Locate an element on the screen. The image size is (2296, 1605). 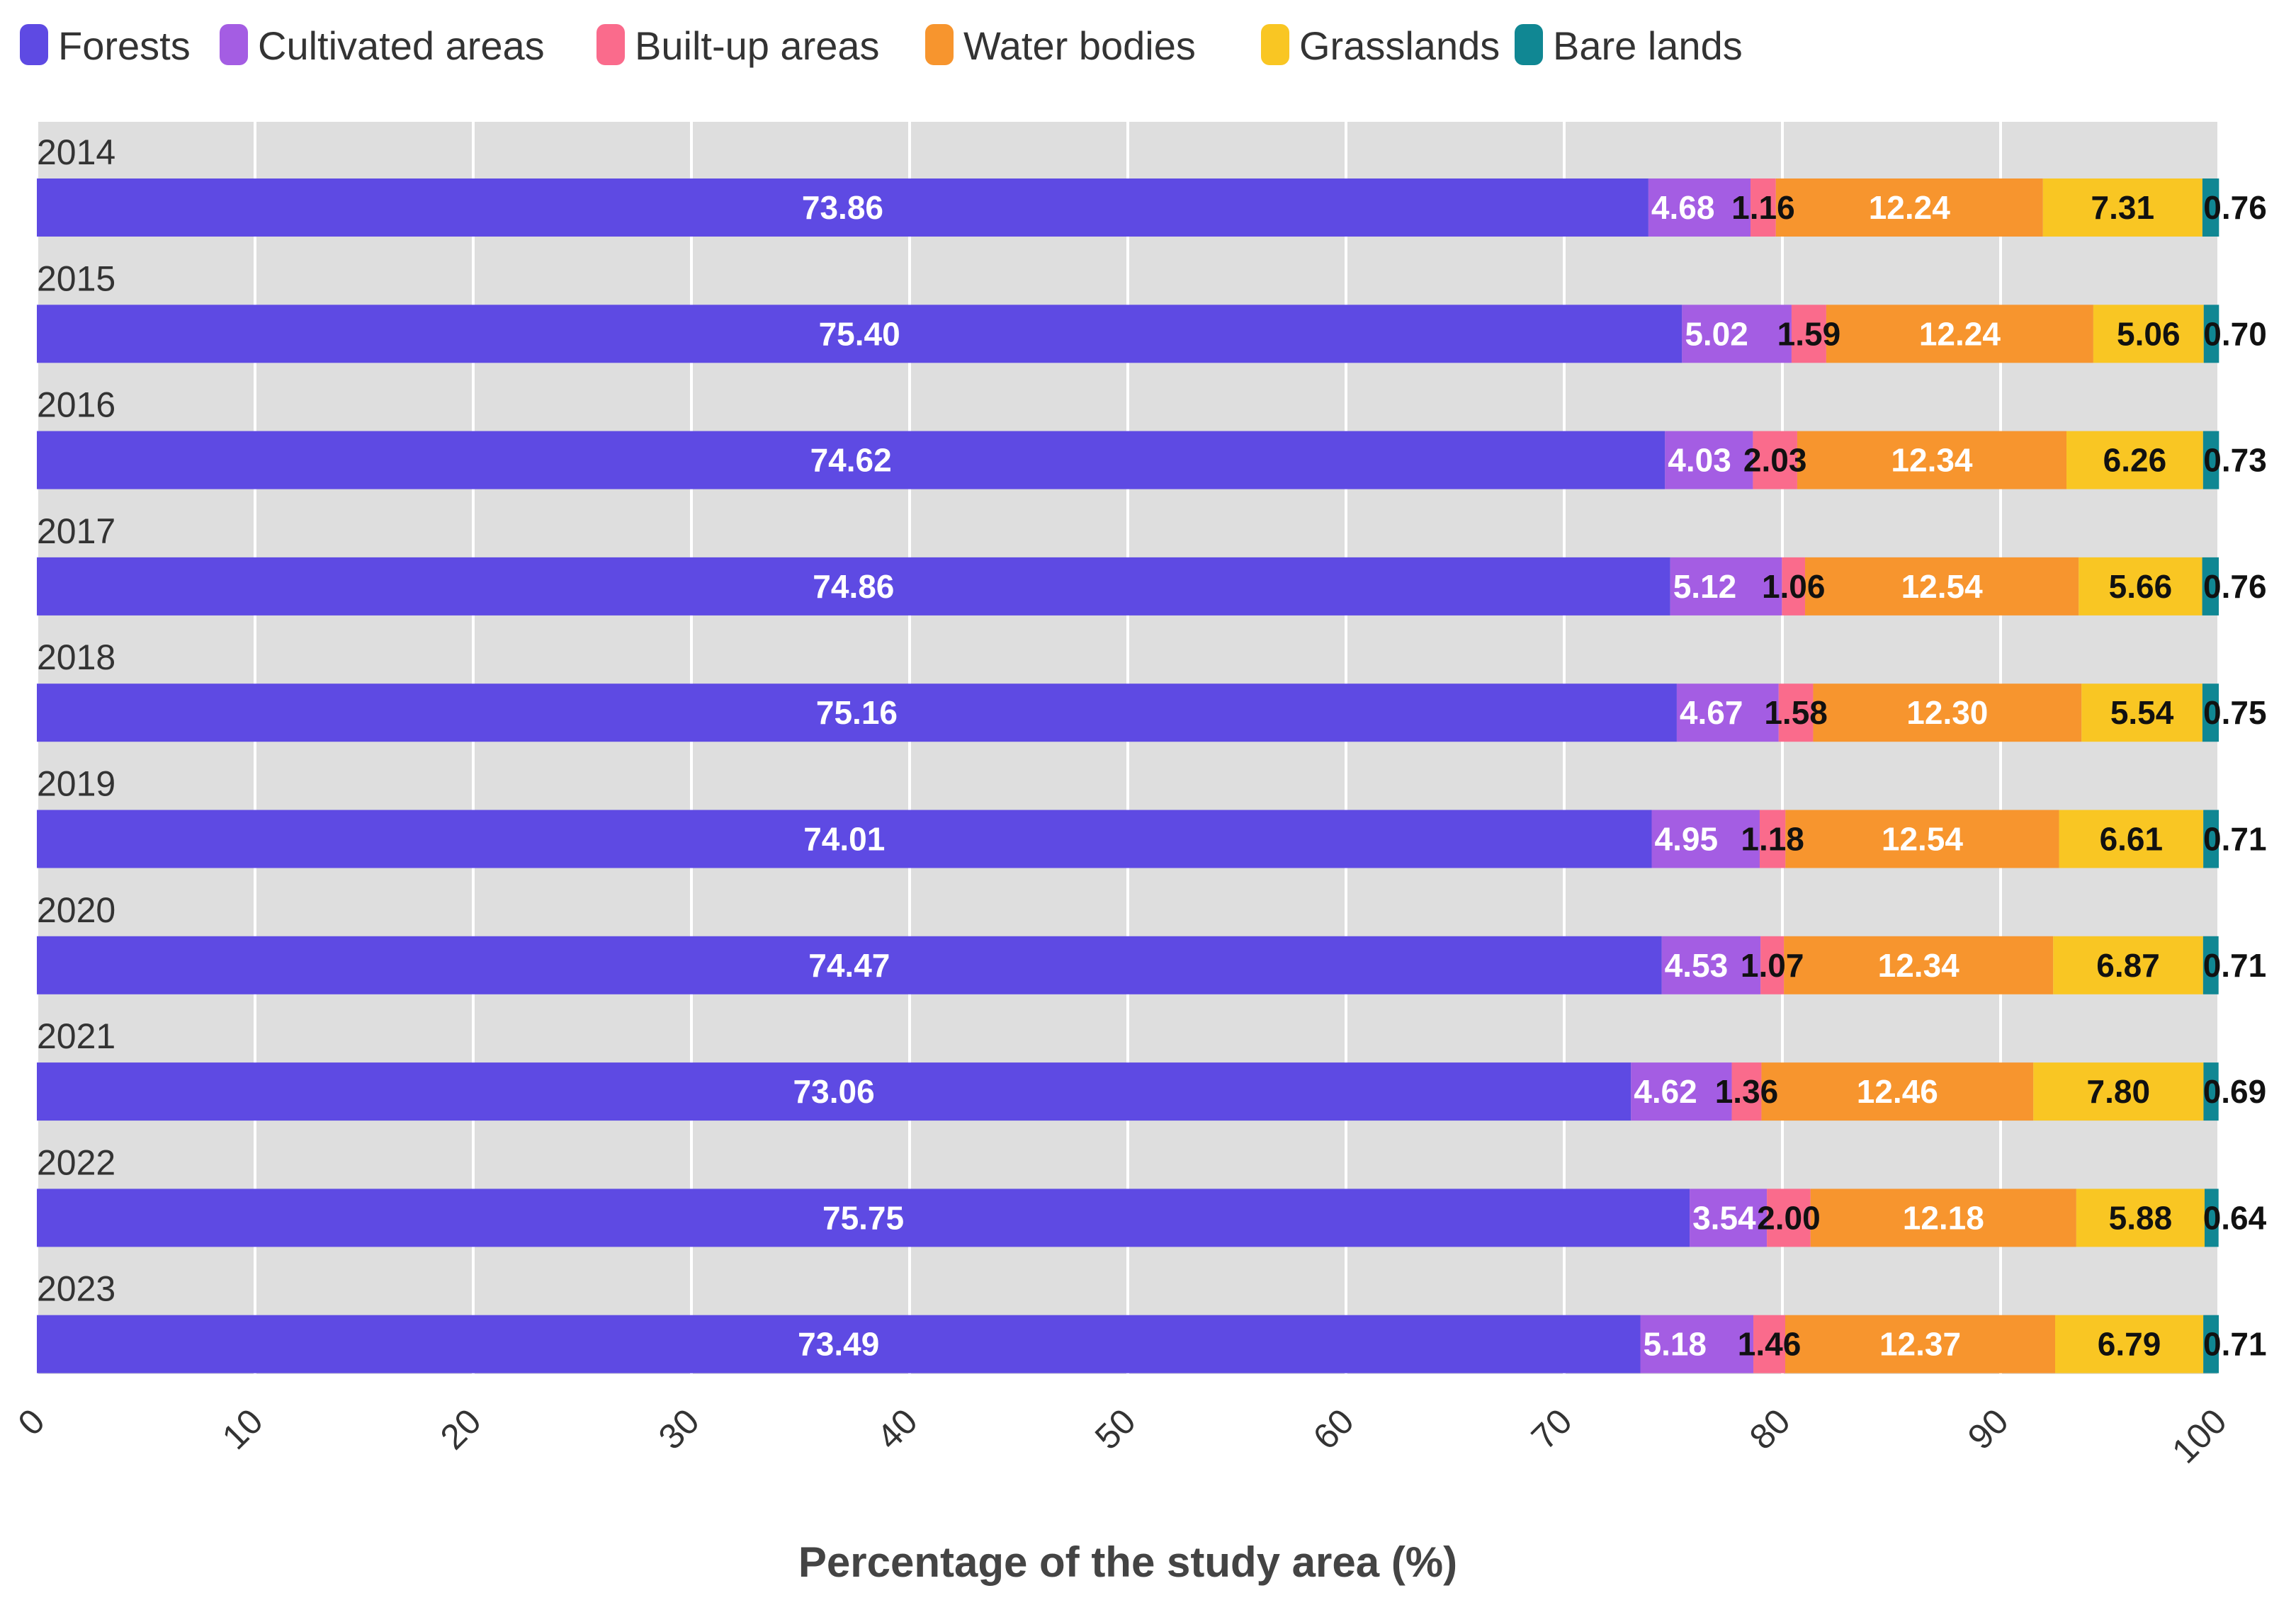
bar-bare-lands-2018 is located at coordinates (2210, 713).